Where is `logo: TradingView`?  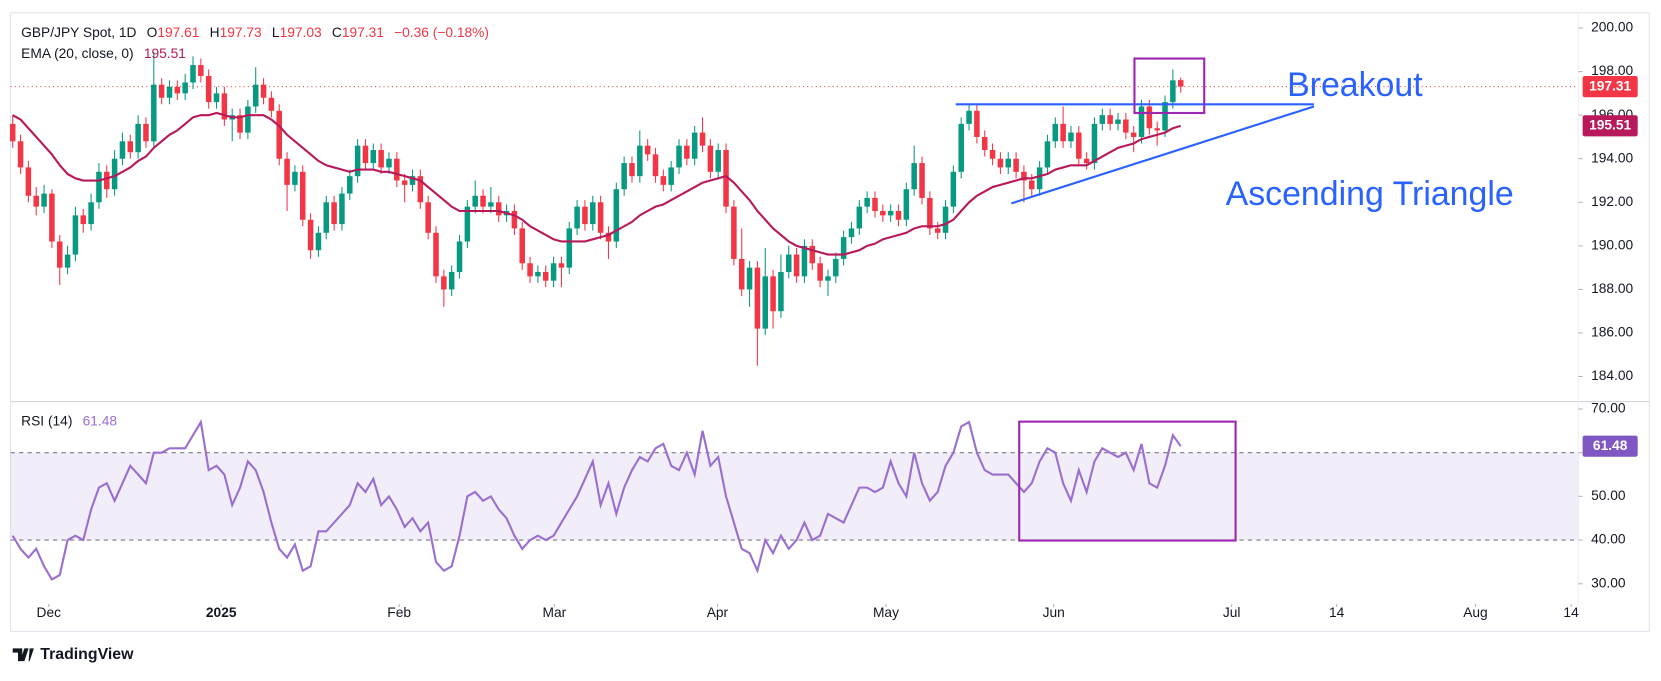
logo: TradingView is located at coordinates (73, 654).